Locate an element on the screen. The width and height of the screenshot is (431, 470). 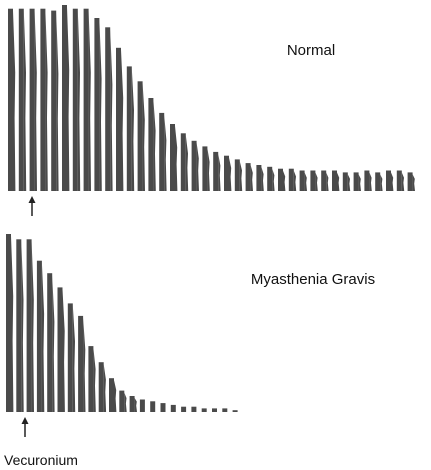
myasthenia-gravis-bar-7-tail is located at coordinates (74, 358).